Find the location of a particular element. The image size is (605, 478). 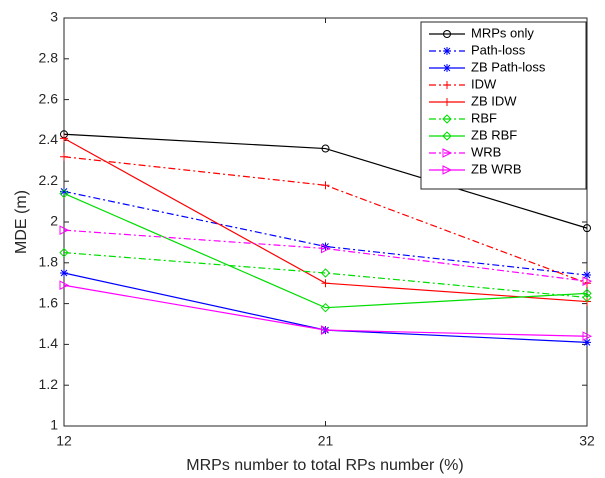

y-tick-label: 2.8 is located at coordinates (49, 58).